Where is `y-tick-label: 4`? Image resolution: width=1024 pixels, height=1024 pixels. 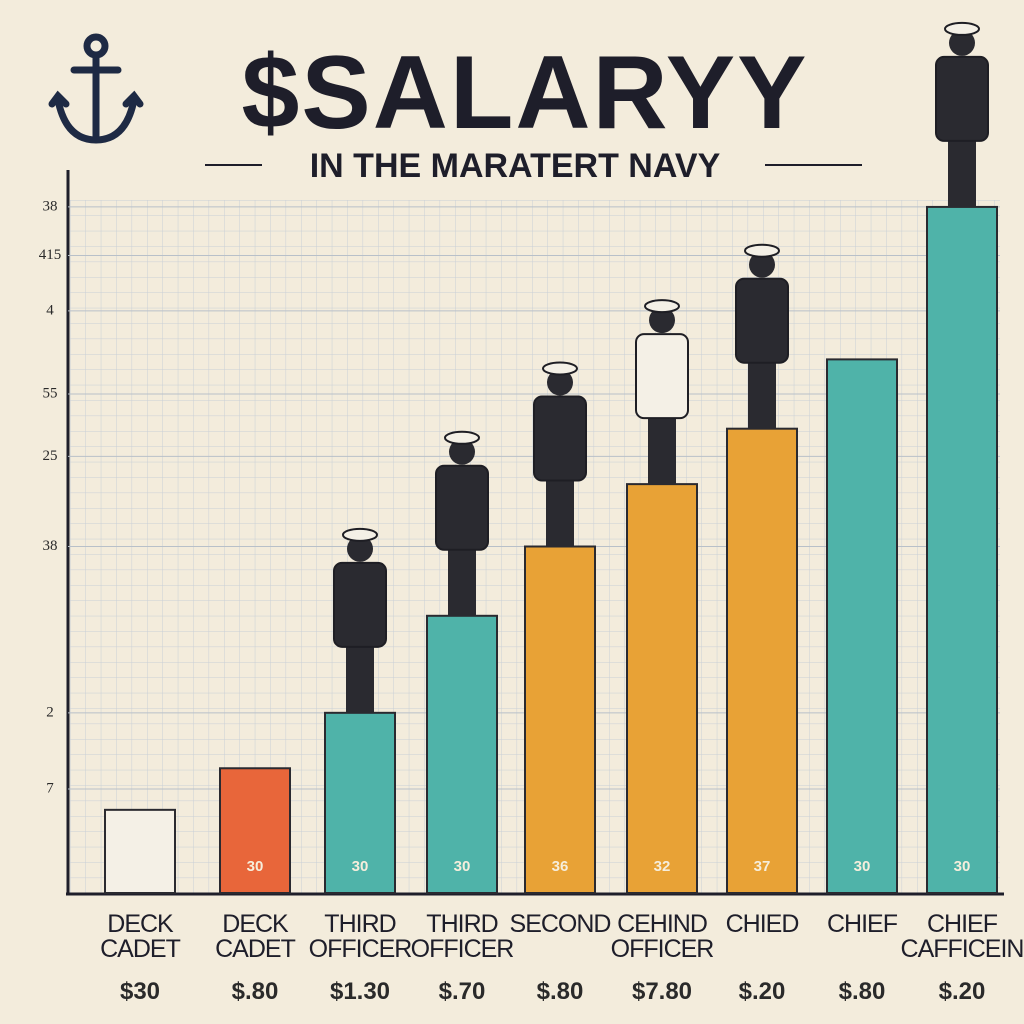
y-tick-label: 4 is located at coordinates (50, 310).